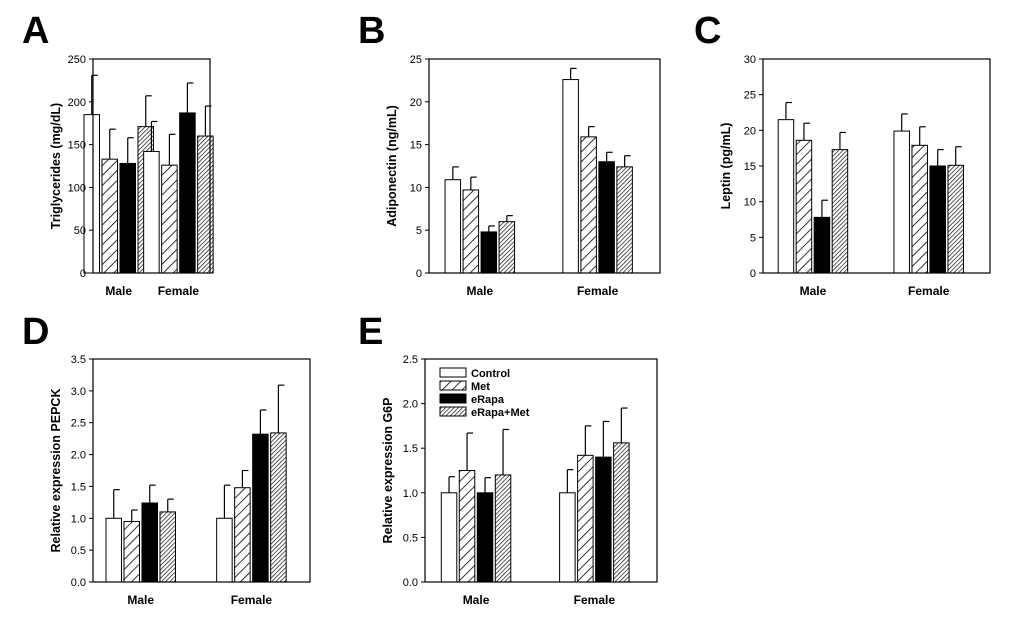 Image resolution: width=1020 pixels, height=630 pixels. I want to click on y-tick-label: 150, so click(77, 146).